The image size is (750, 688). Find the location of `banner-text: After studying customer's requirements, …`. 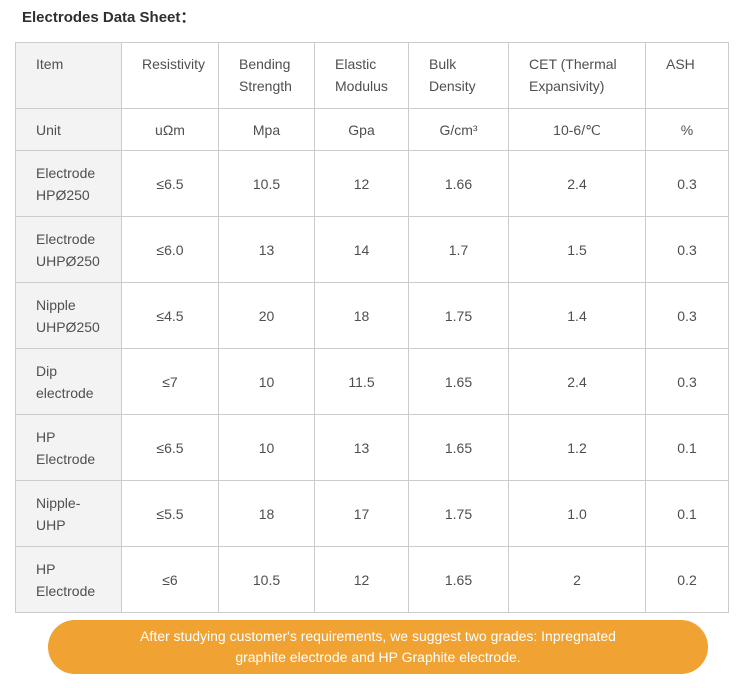

banner-text: After studying customer's requirements, … is located at coordinates (378, 646).